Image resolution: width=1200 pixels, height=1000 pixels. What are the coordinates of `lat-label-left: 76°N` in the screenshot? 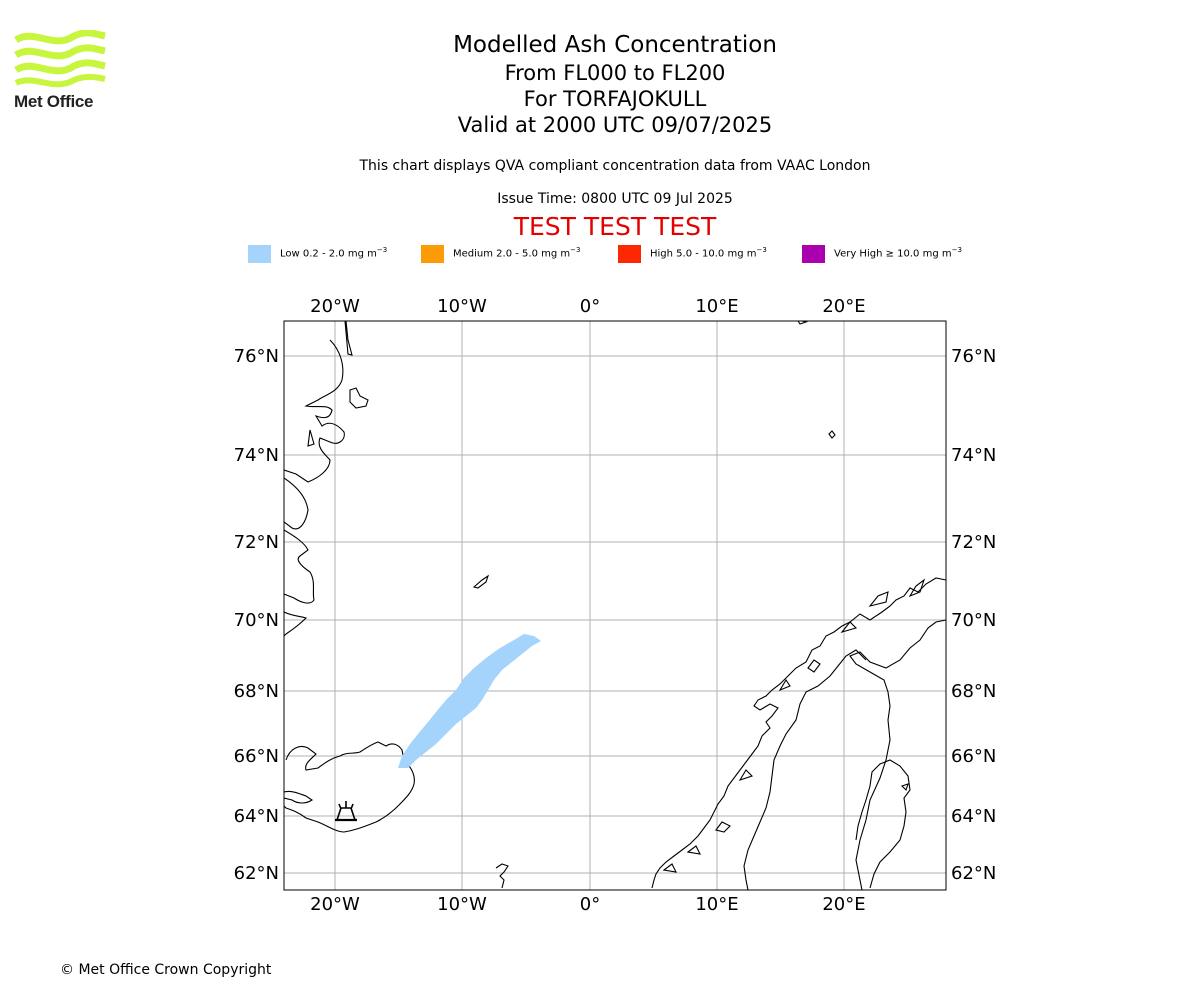 It's located at (256, 356).